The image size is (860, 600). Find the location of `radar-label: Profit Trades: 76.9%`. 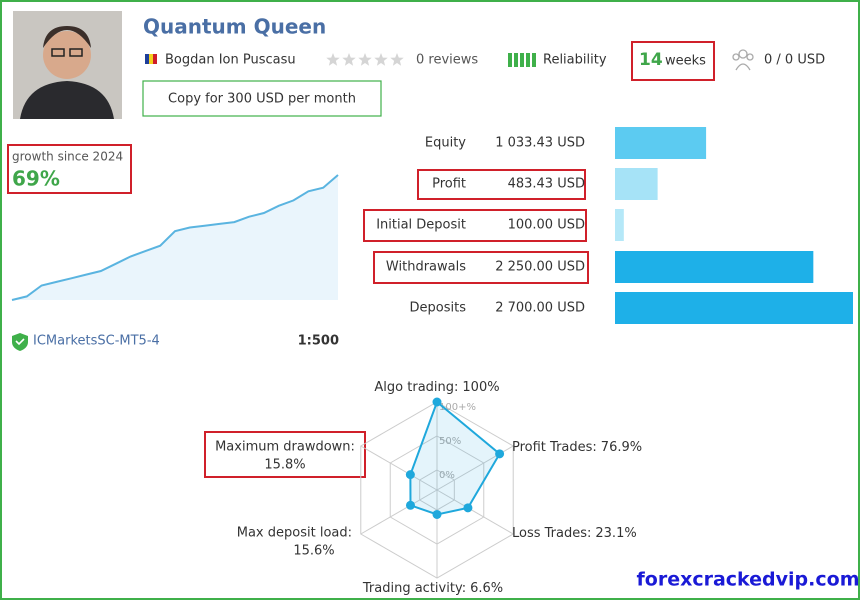

radar-label: Profit Trades: 76.9% is located at coordinates (577, 447).